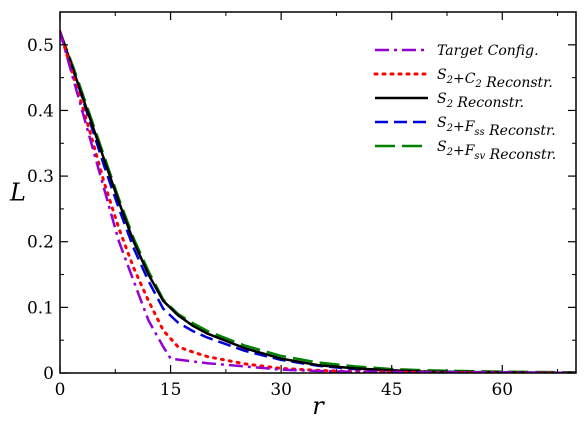 The height and width of the screenshot is (421, 584). Describe the element at coordinates (40, 46) in the screenshot. I see `y-tick-label: 0.5` at that location.